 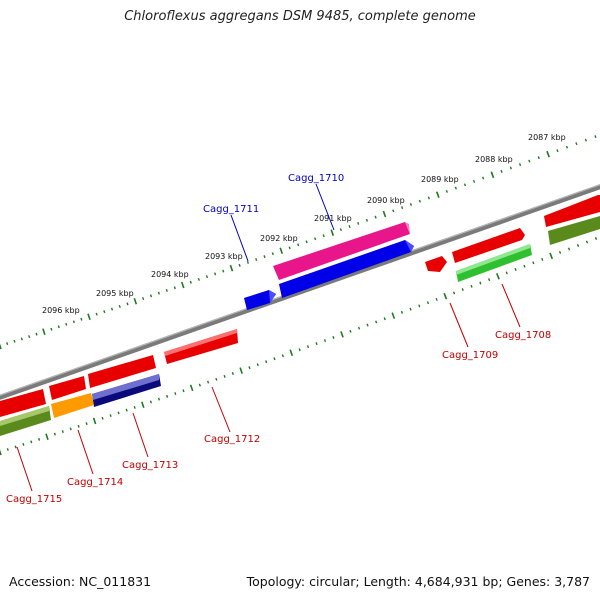 I want to click on gene-label-cagg-1713: Cagg_1713, so click(x=150, y=465).